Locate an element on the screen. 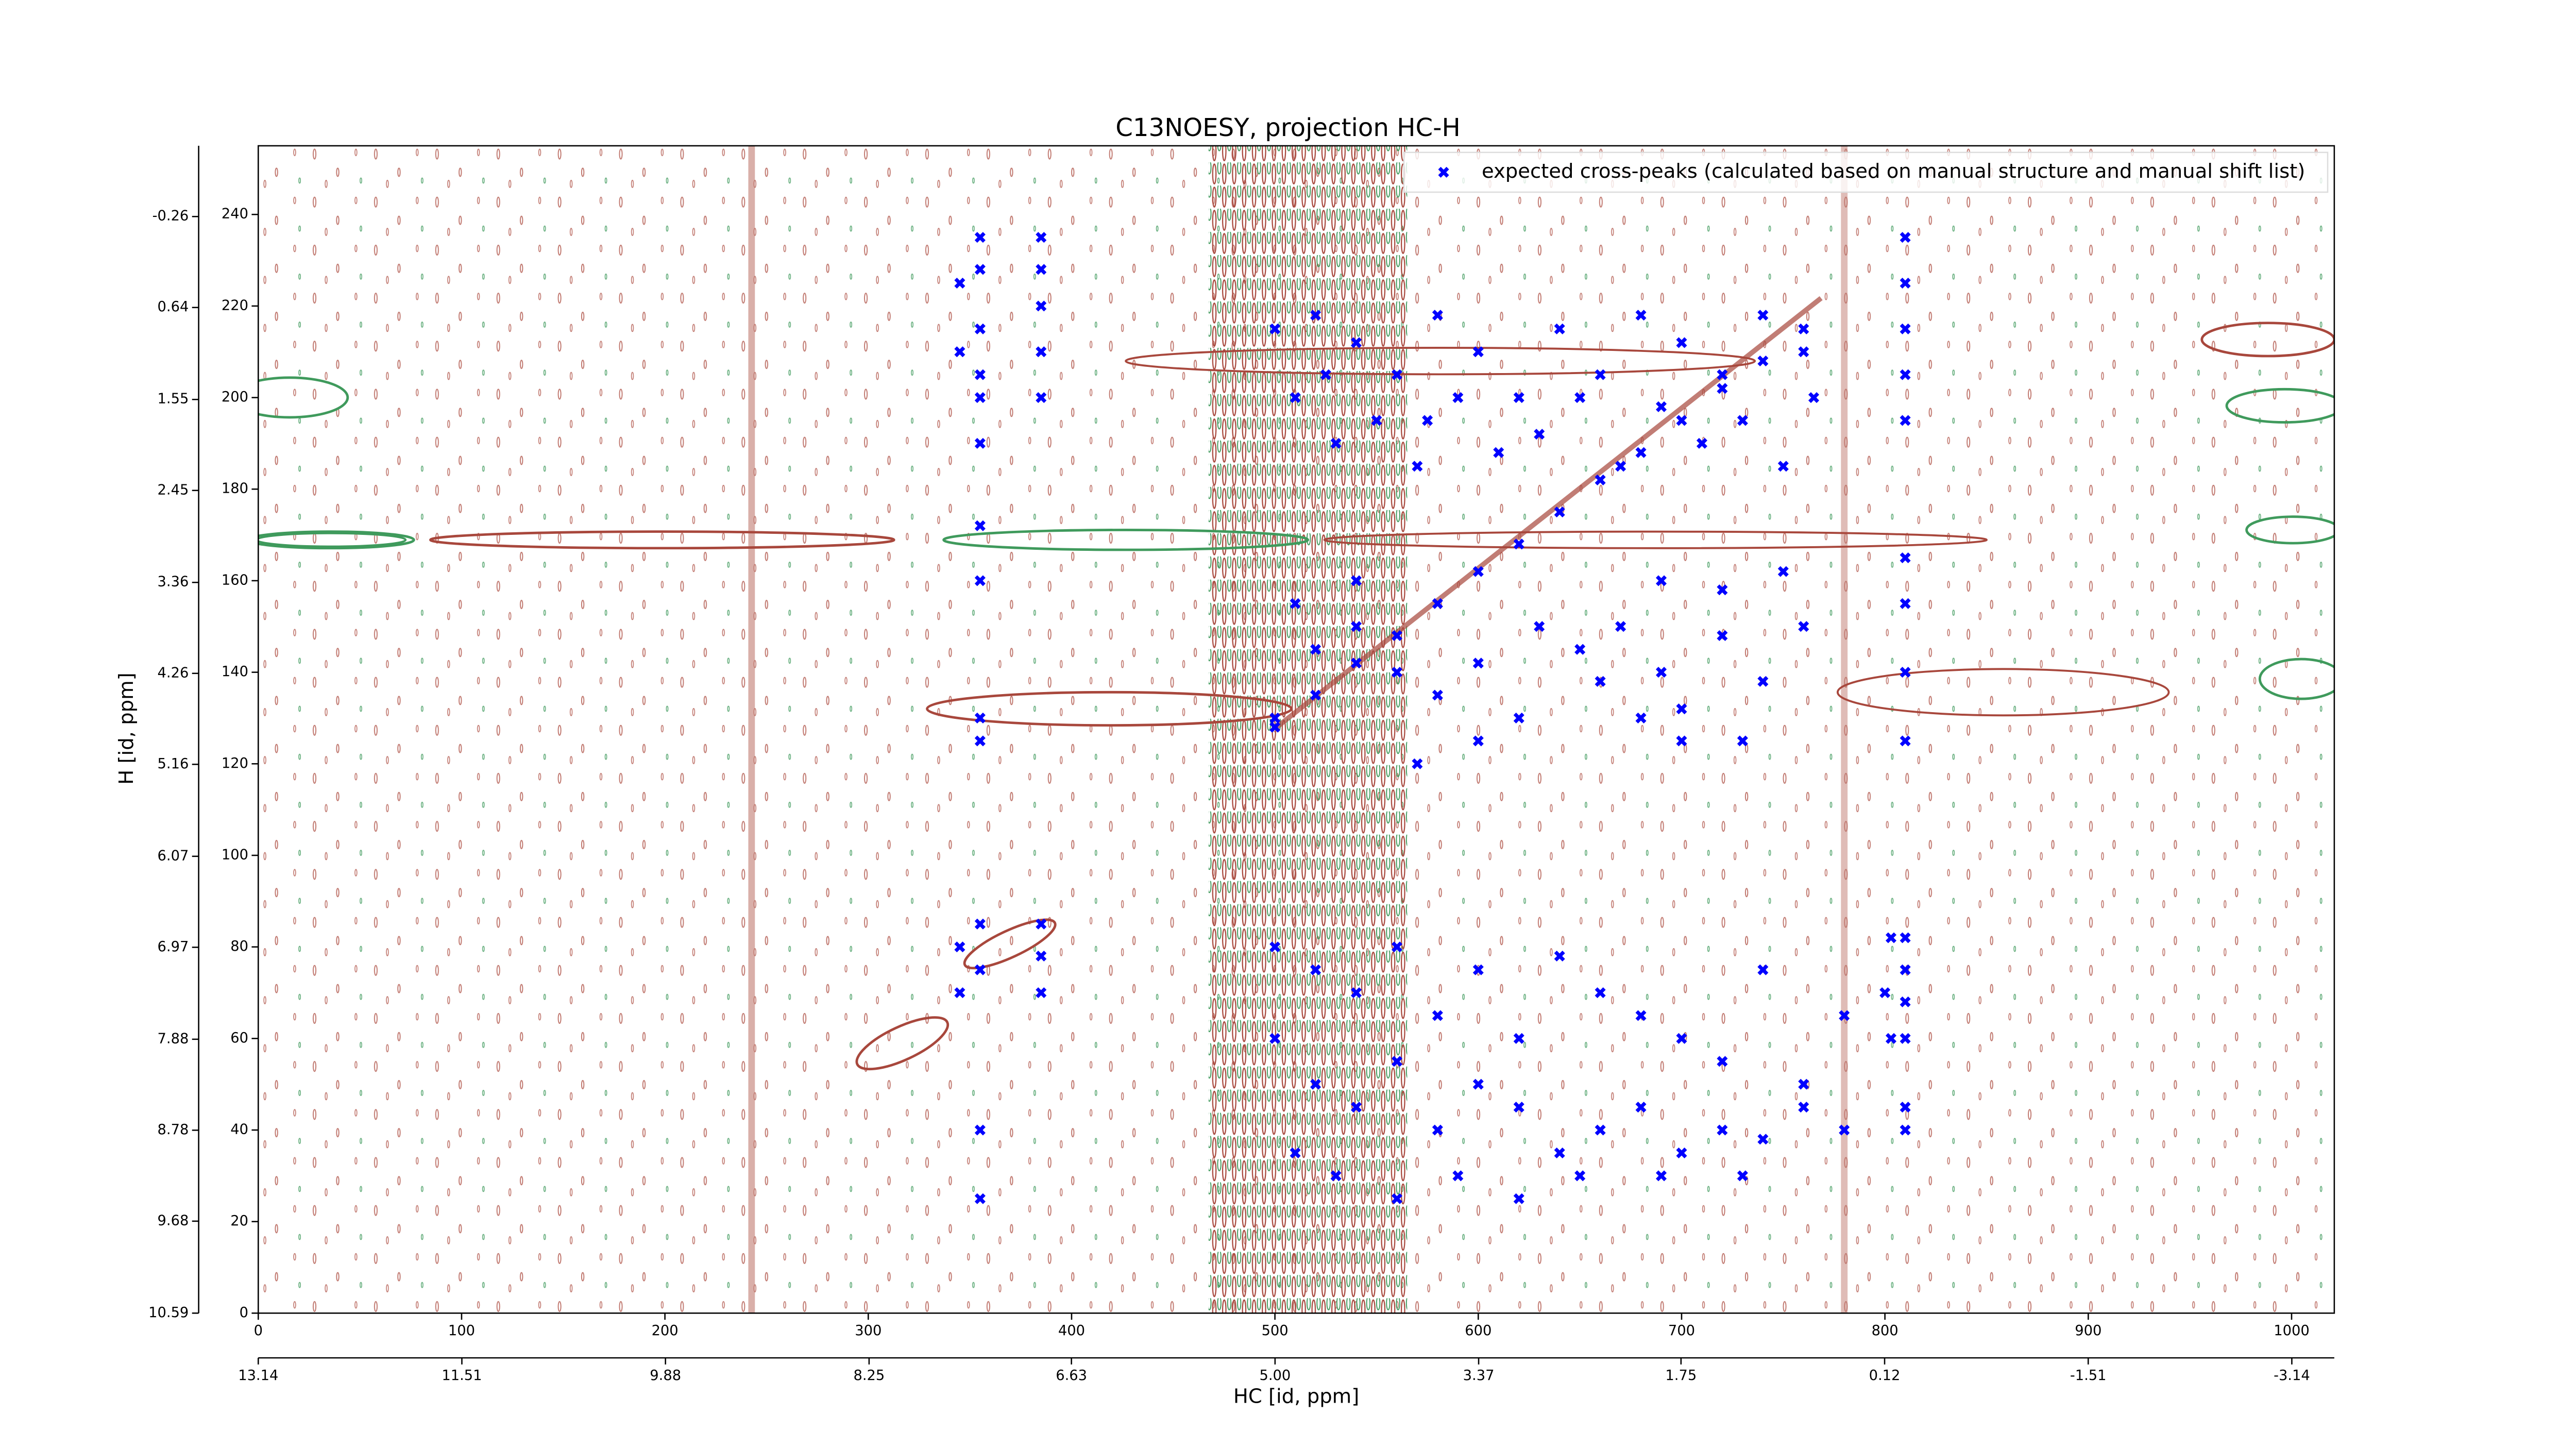 This screenshot has height=1449, width=2576. x2-tick-label: 9.88 is located at coordinates (665, 1376).